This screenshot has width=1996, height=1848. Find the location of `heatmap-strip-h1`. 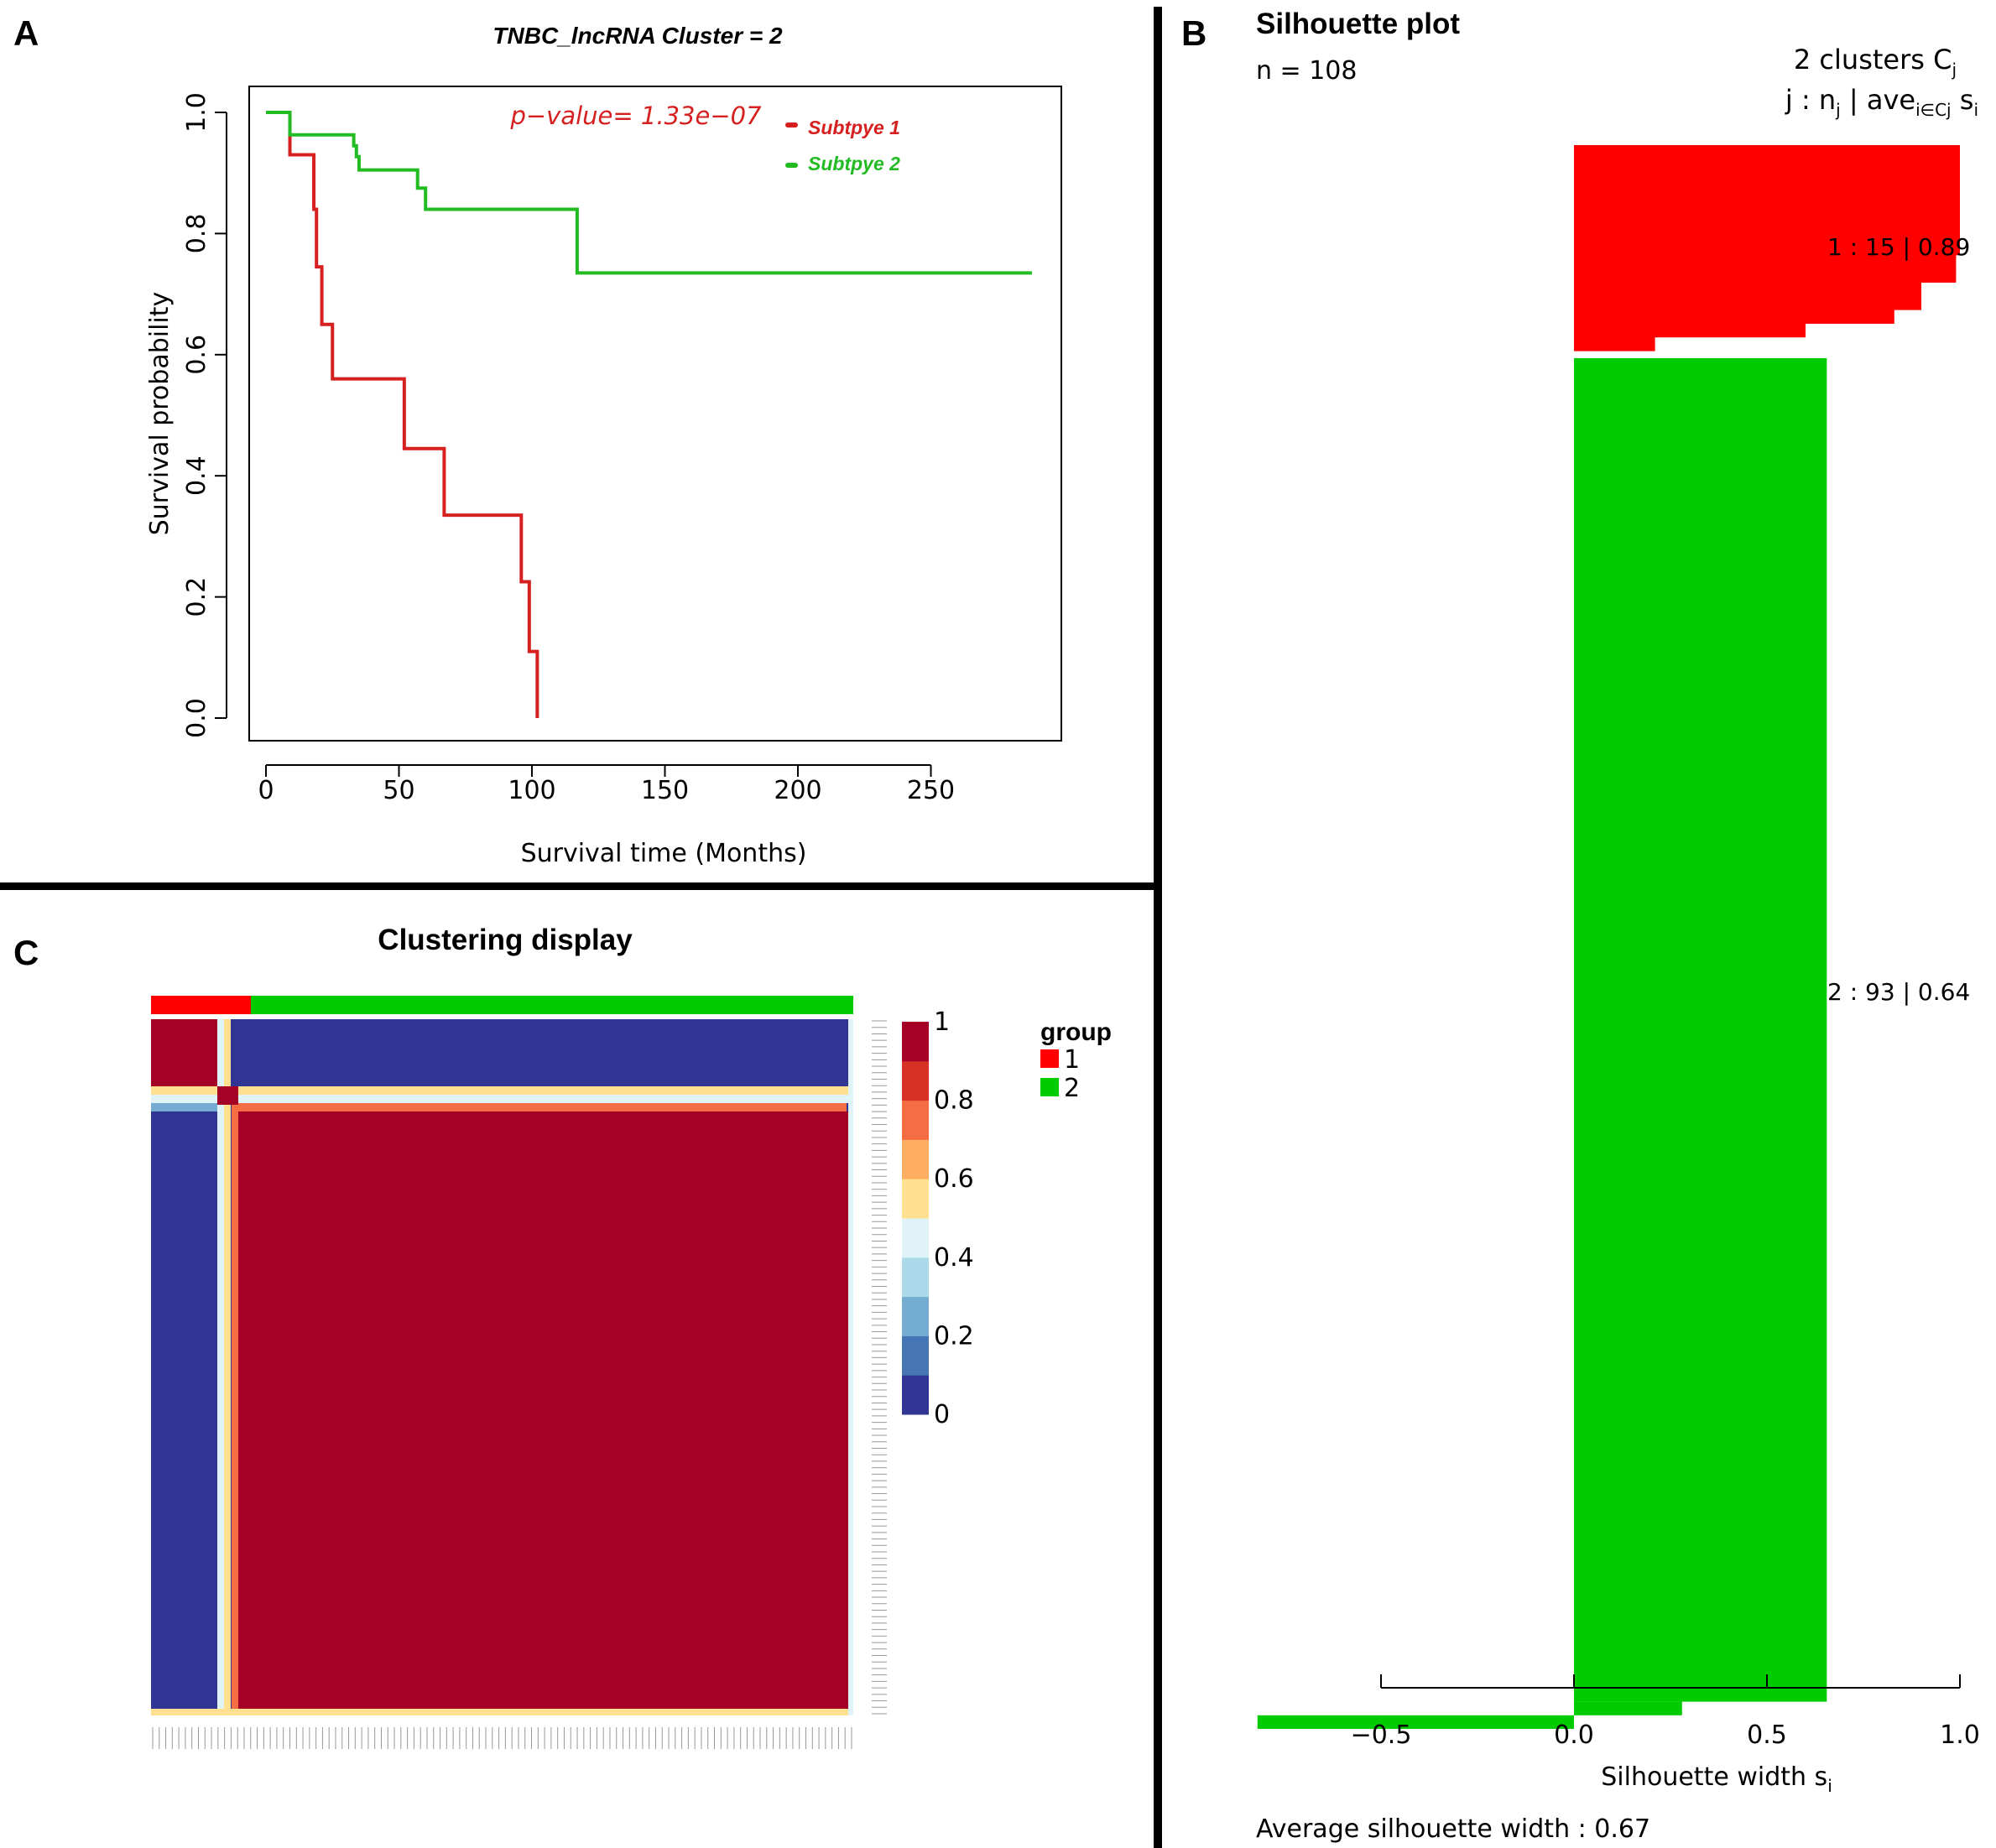

heatmap-strip-h1 is located at coordinates (502, 1090).